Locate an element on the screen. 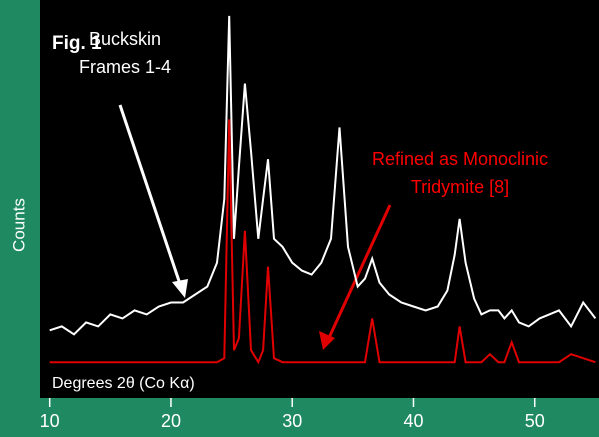 Image resolution: width=599 pixels, height=437 pixels. annotation: Refined as Monoclinic Tridymite [8] is located at coordinates (460, 173).